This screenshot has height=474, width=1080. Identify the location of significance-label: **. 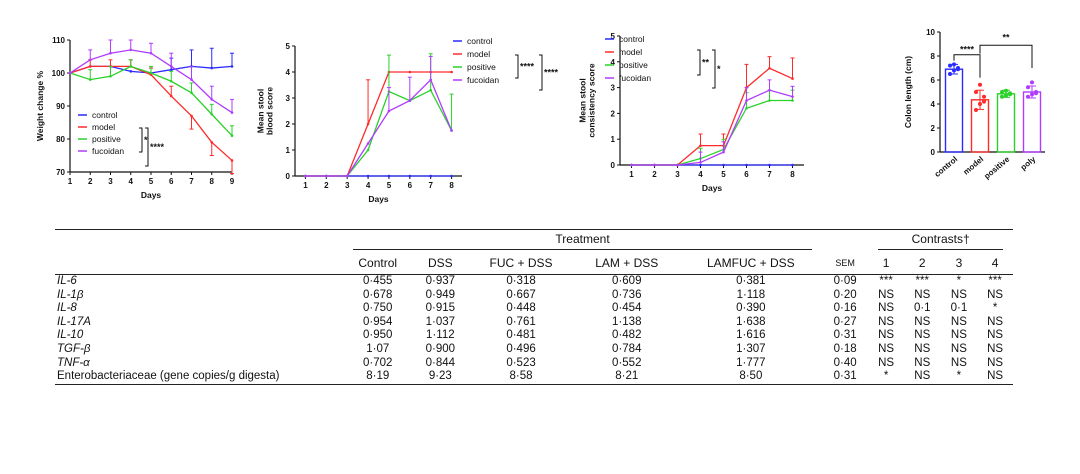
(706, 63).